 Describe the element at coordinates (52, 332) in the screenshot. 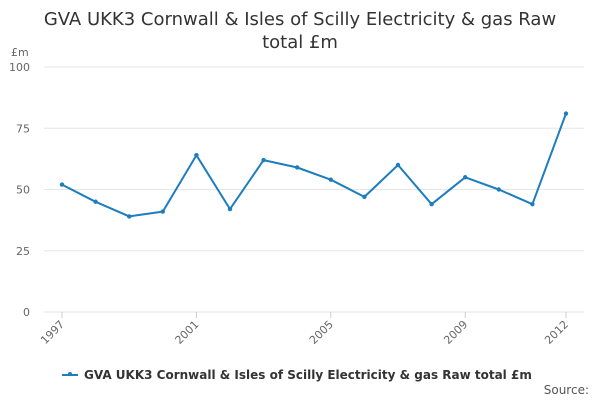

I see `x-tick-label: 1997` at that location.